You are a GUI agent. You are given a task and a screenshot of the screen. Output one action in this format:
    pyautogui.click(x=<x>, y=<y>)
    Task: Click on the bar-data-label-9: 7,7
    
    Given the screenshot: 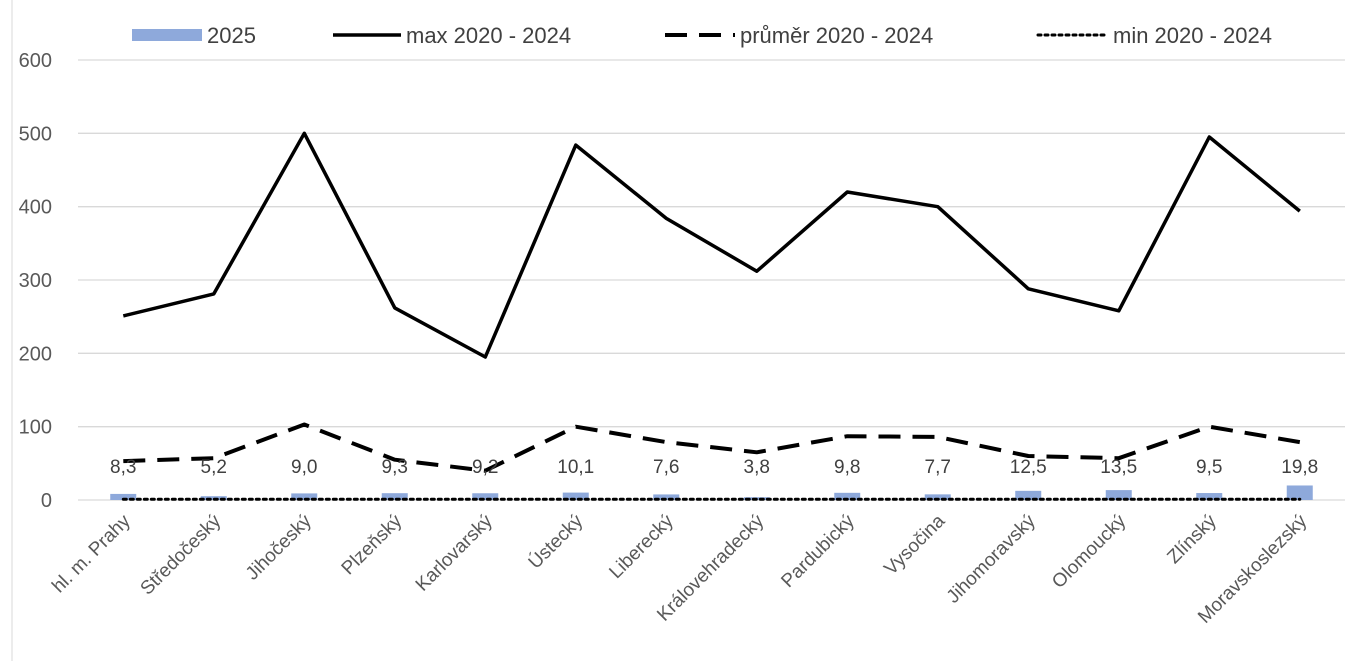 What is the action you would take?
    pyautogui.click(x=938, y=467)
    